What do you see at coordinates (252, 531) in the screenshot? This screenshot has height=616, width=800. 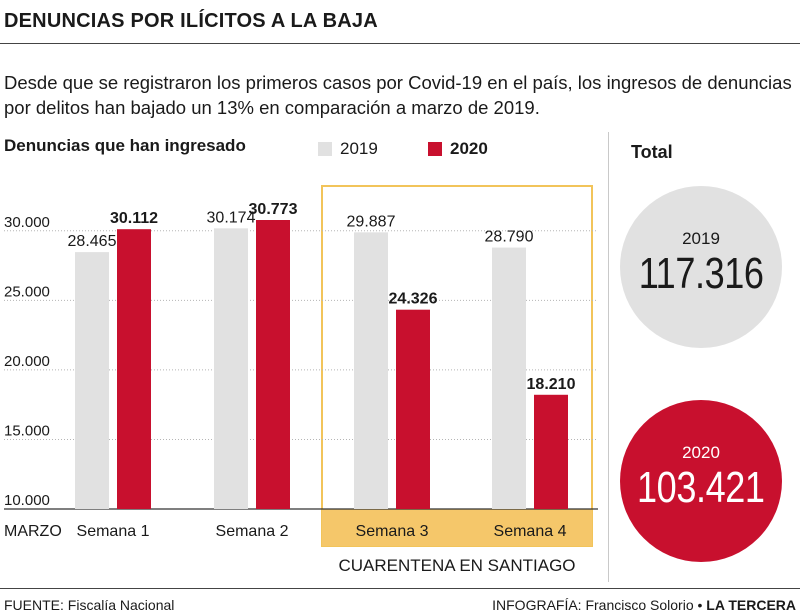 I see `x-tick-label: Semana 2` at bounding box center [252, 531].